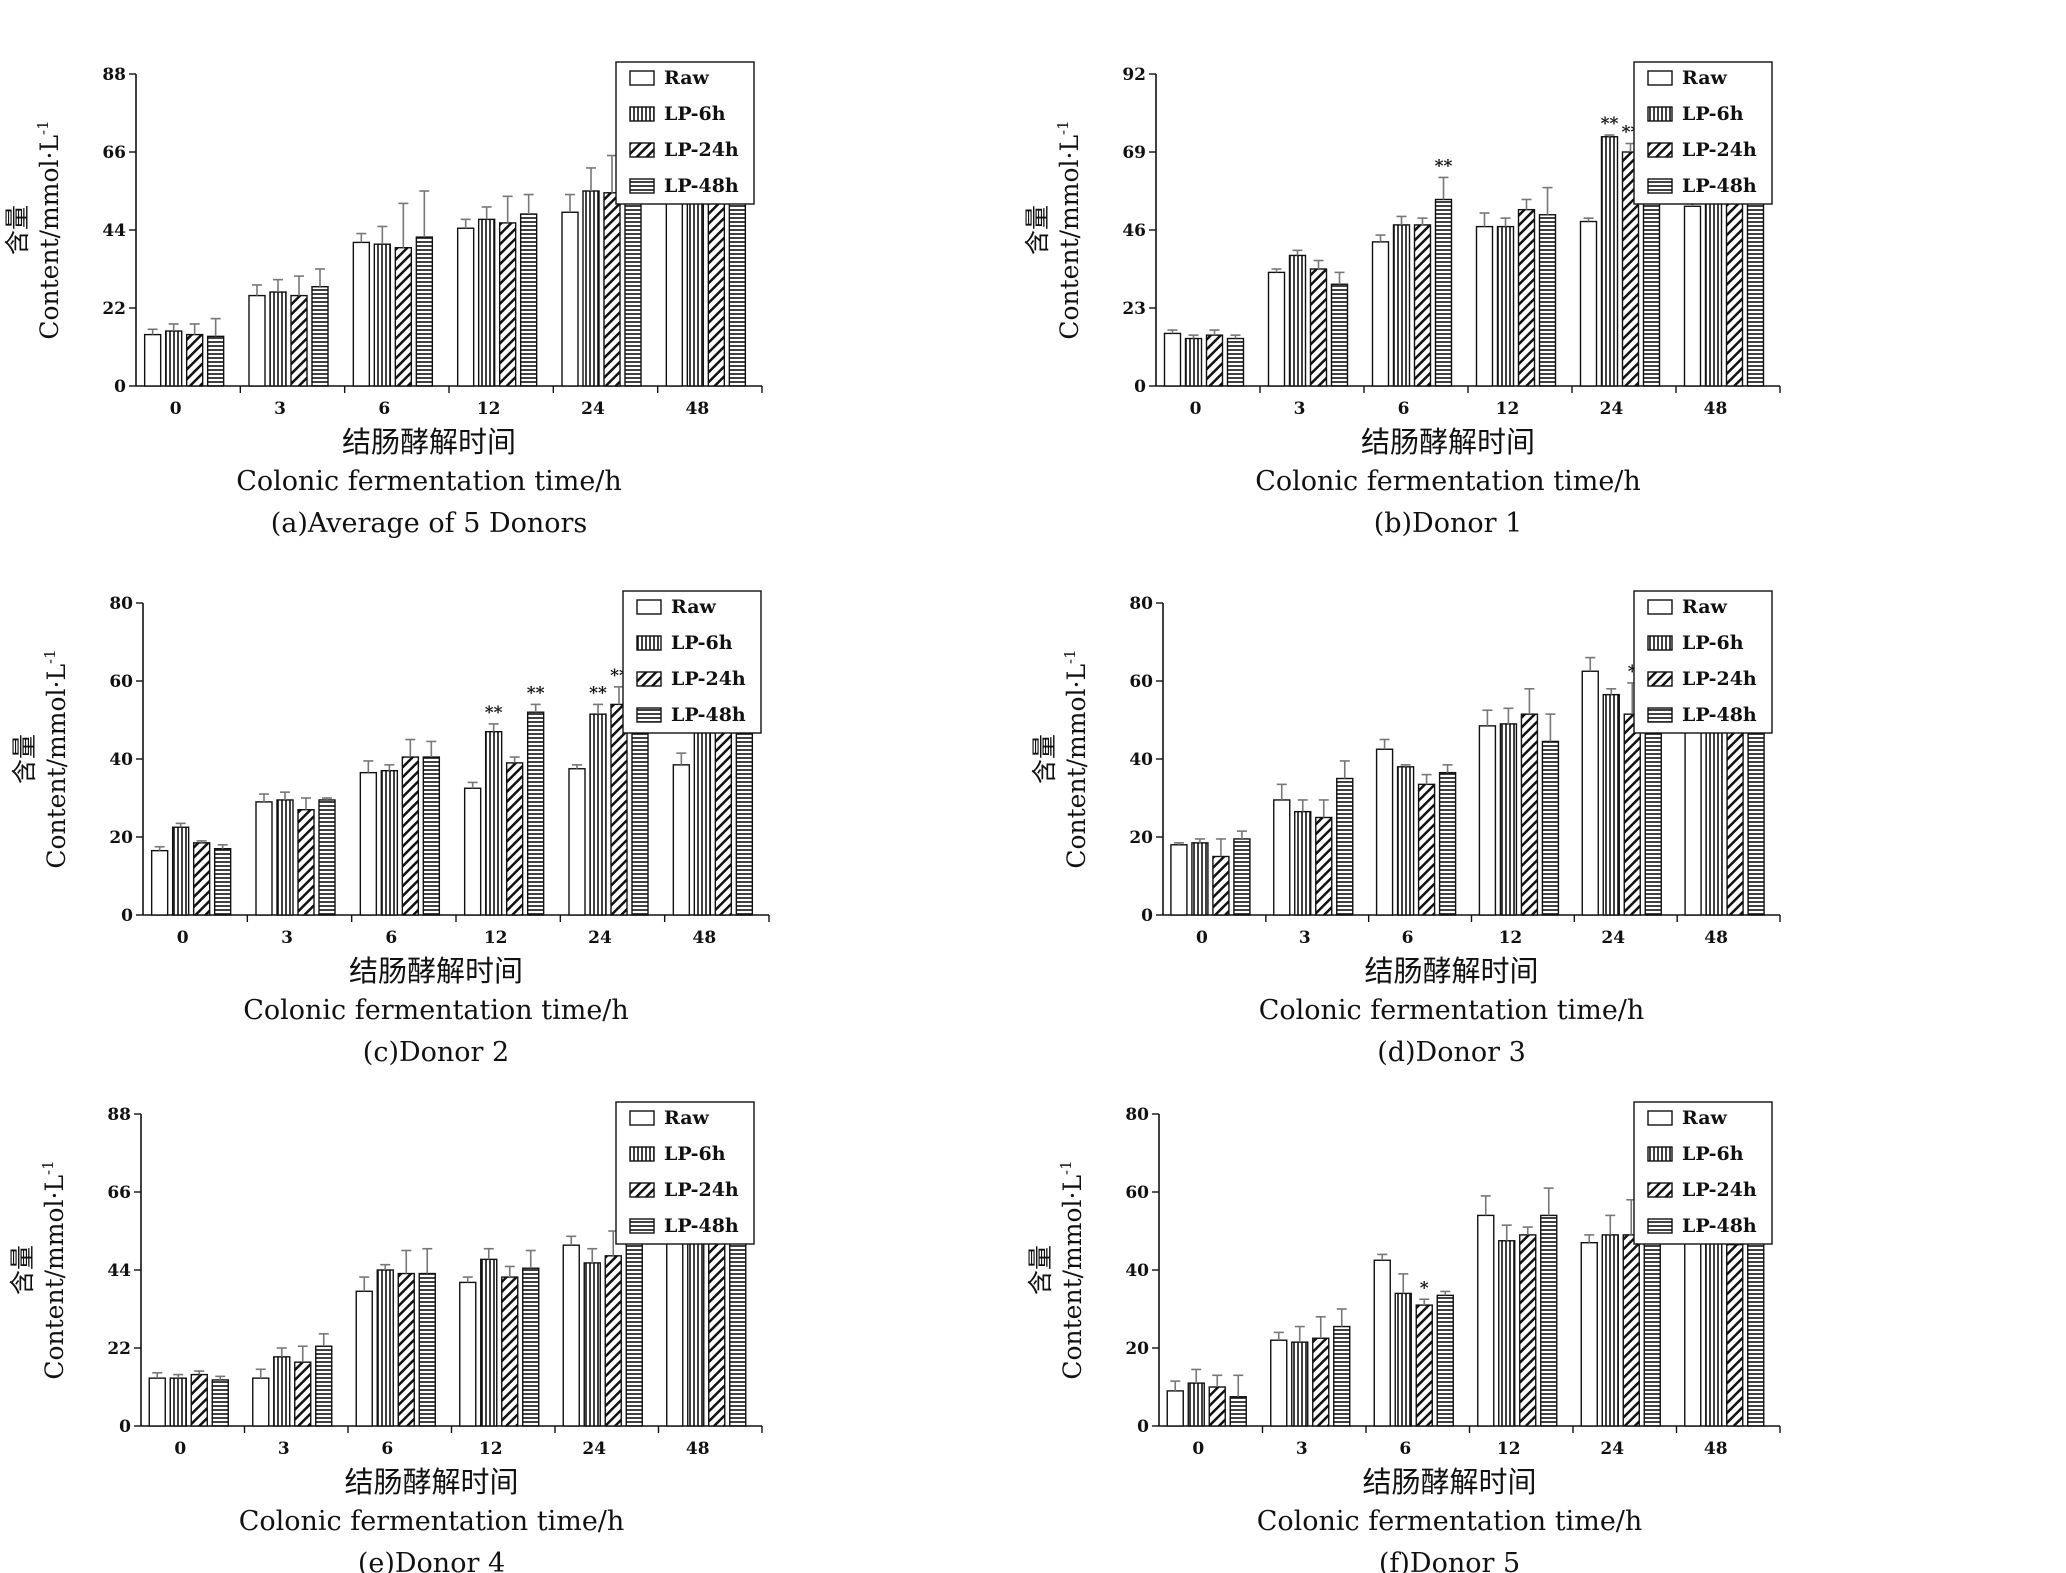 The image size is (2066, 1573). What do you see at coordinates (1713, 1154) in the screenshot?
I see `legend-label: LP-6h` at bounding box center [1713, 1154].